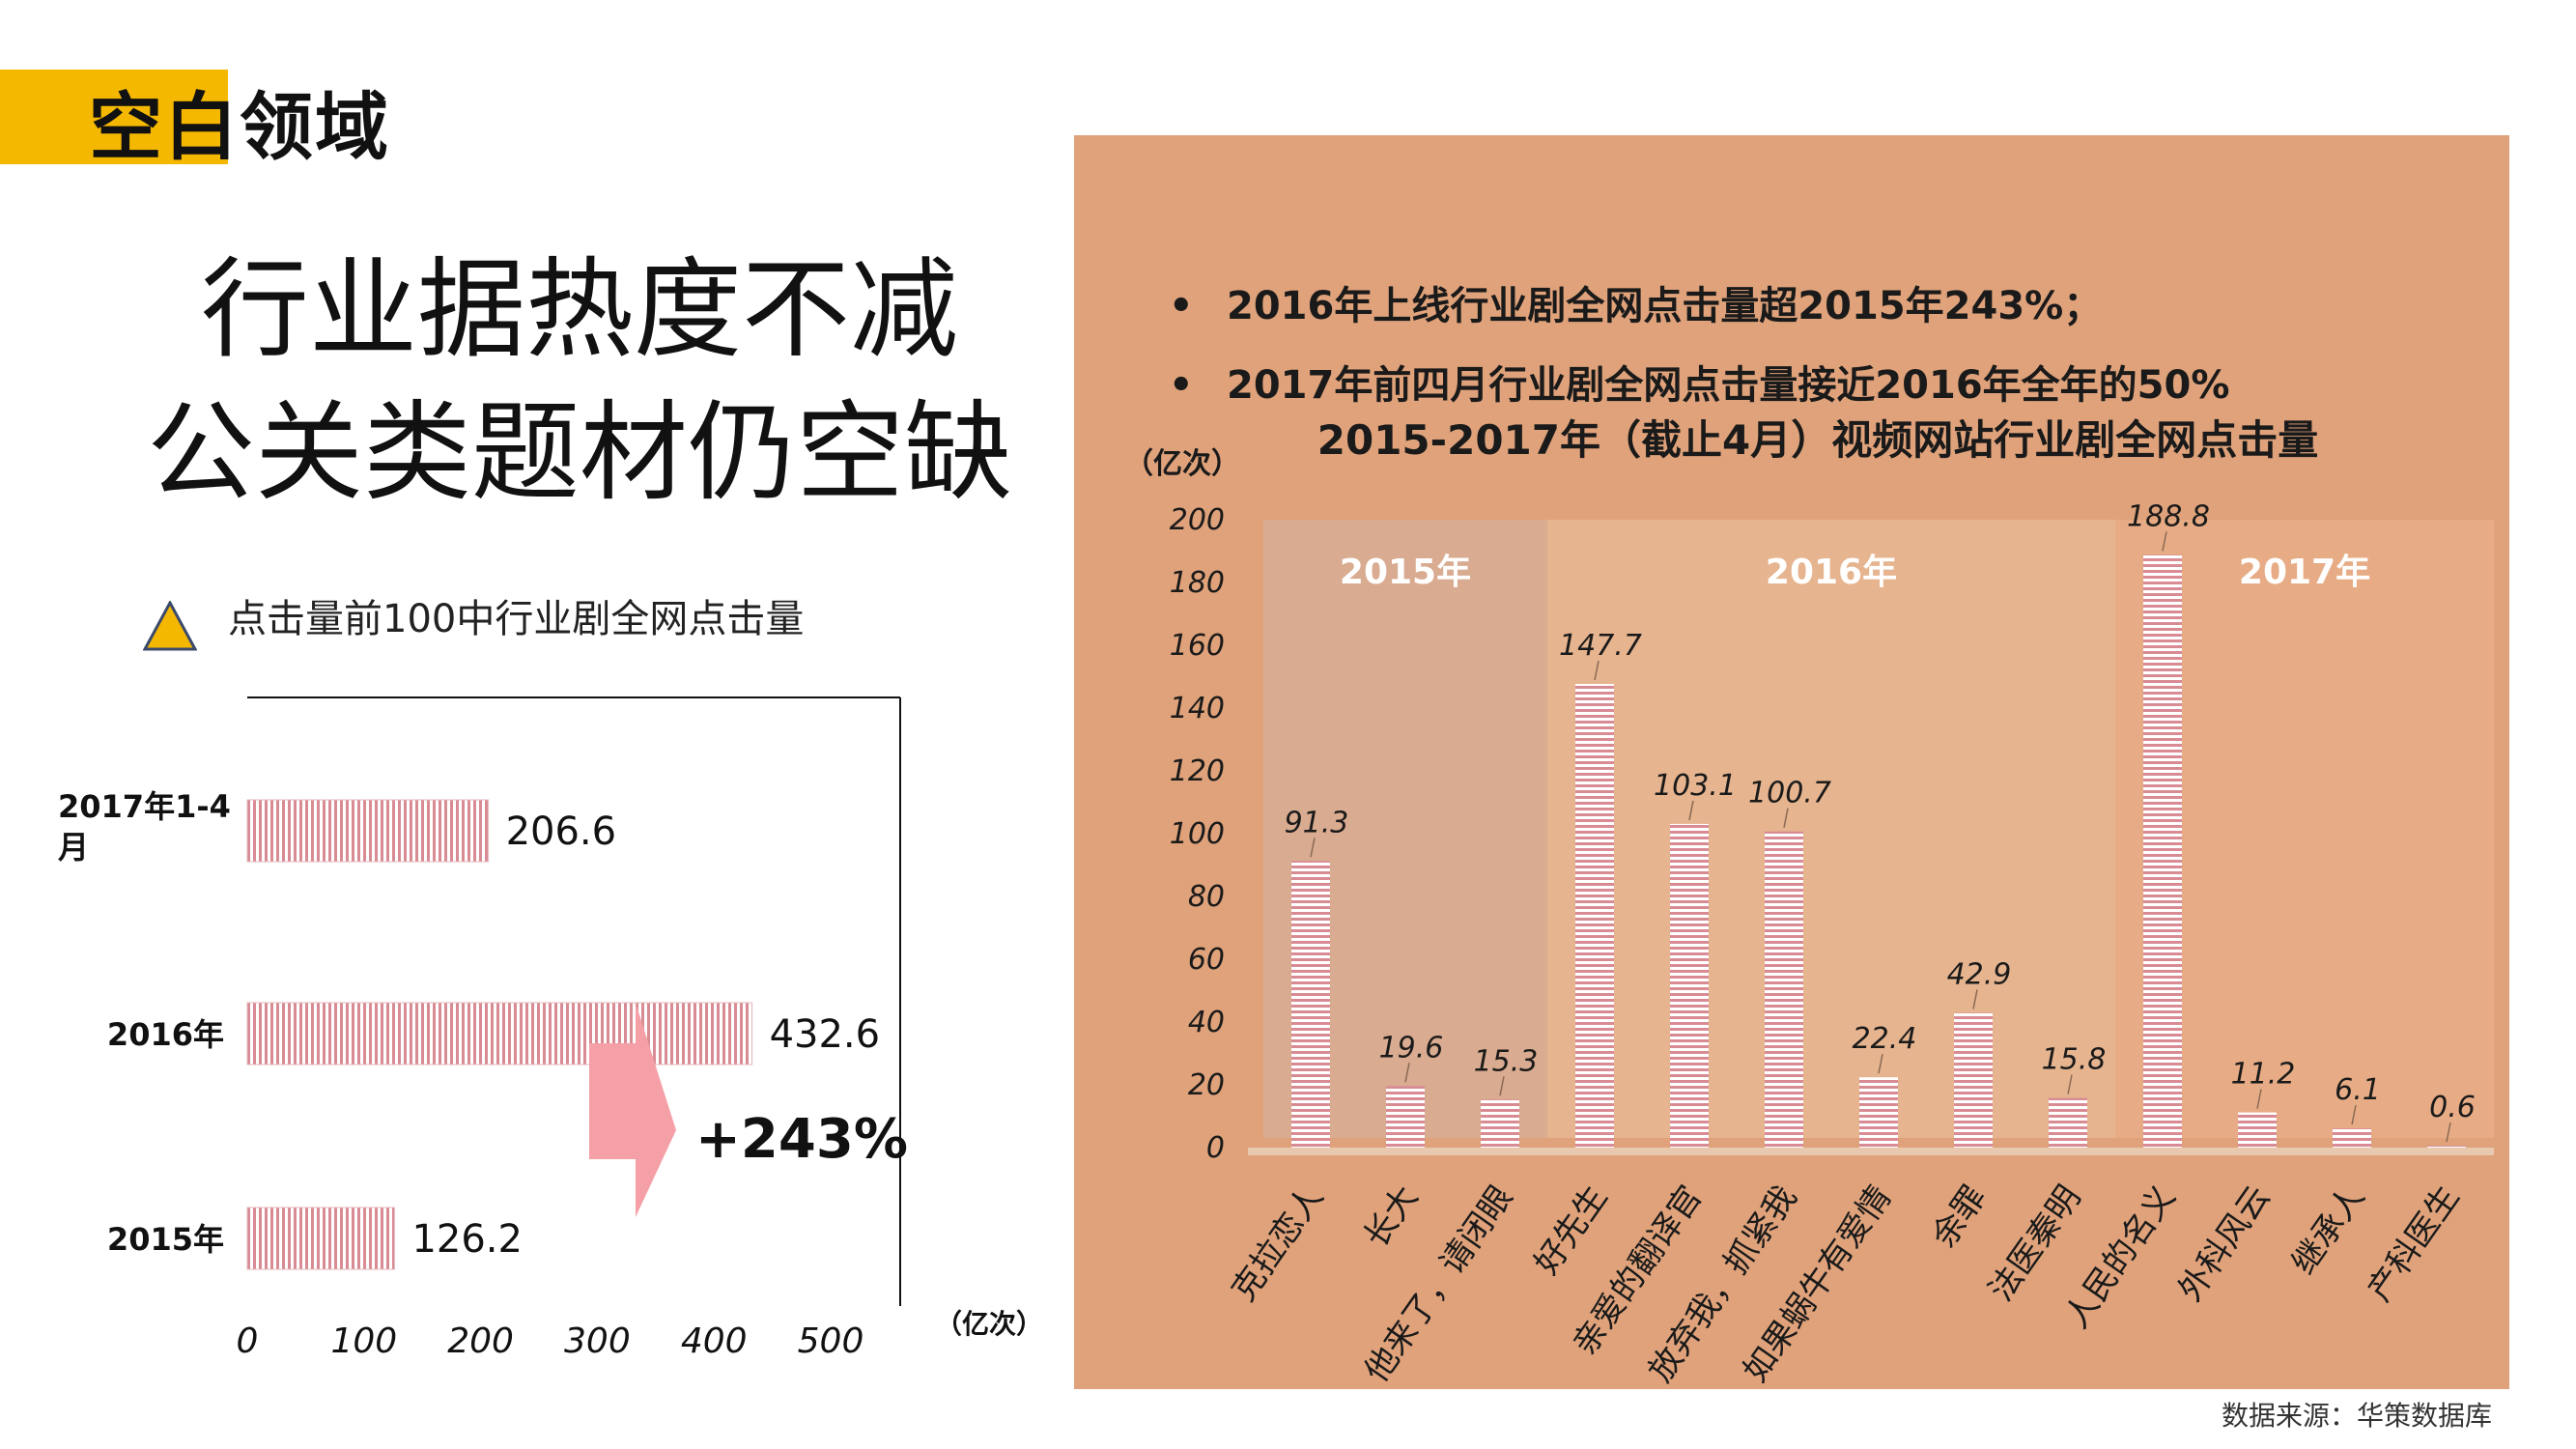  I want to click on left-x-tick: 200, so click(480, 1341).